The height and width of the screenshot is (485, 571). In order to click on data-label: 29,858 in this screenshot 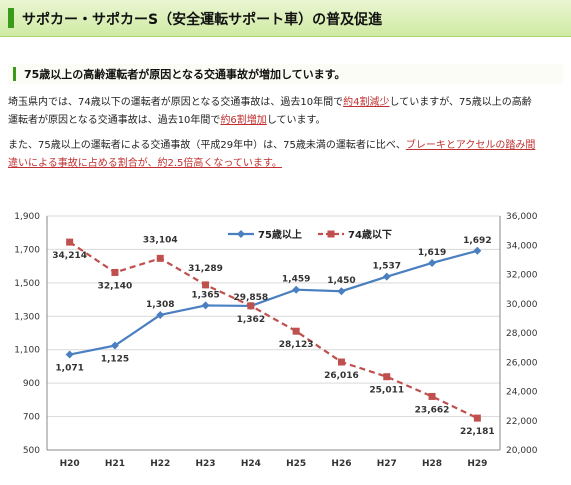, I will do `click(250, 298)`.